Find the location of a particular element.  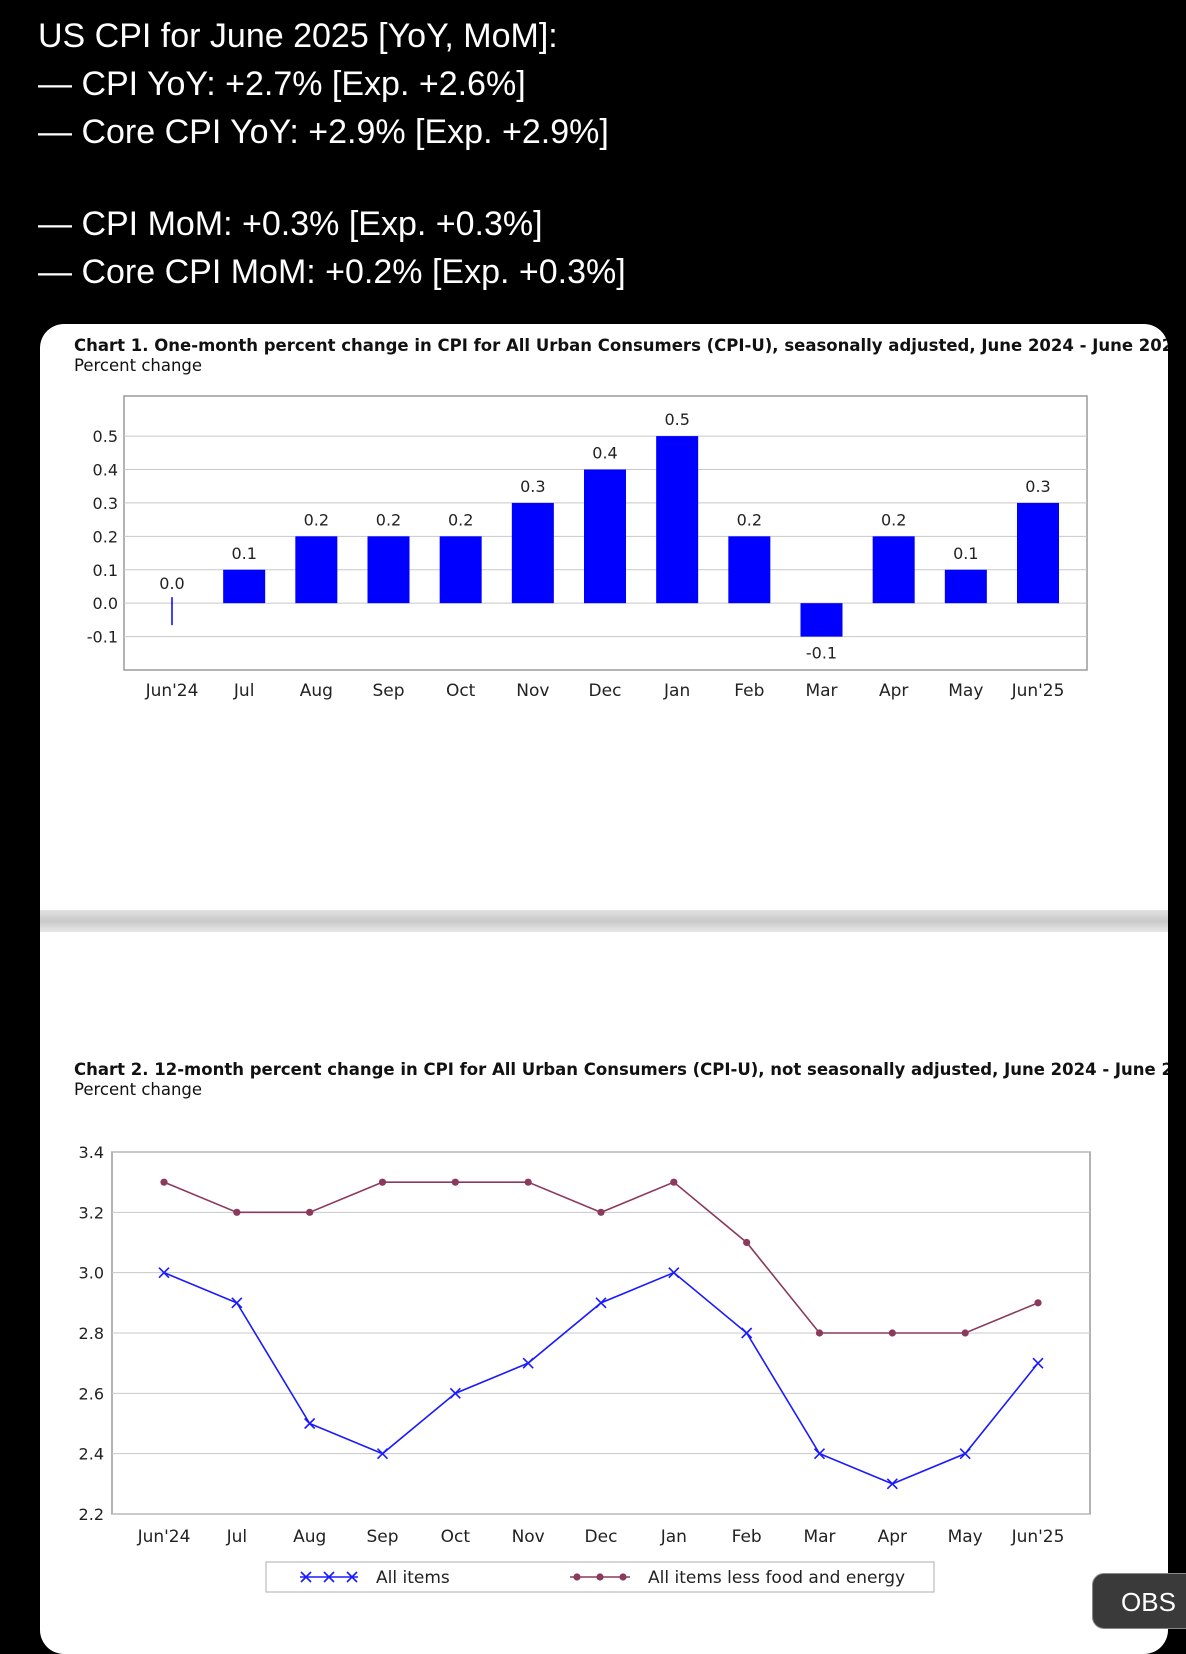

chart2-xtick-label: Aug is located at coordinates (309, 1537).